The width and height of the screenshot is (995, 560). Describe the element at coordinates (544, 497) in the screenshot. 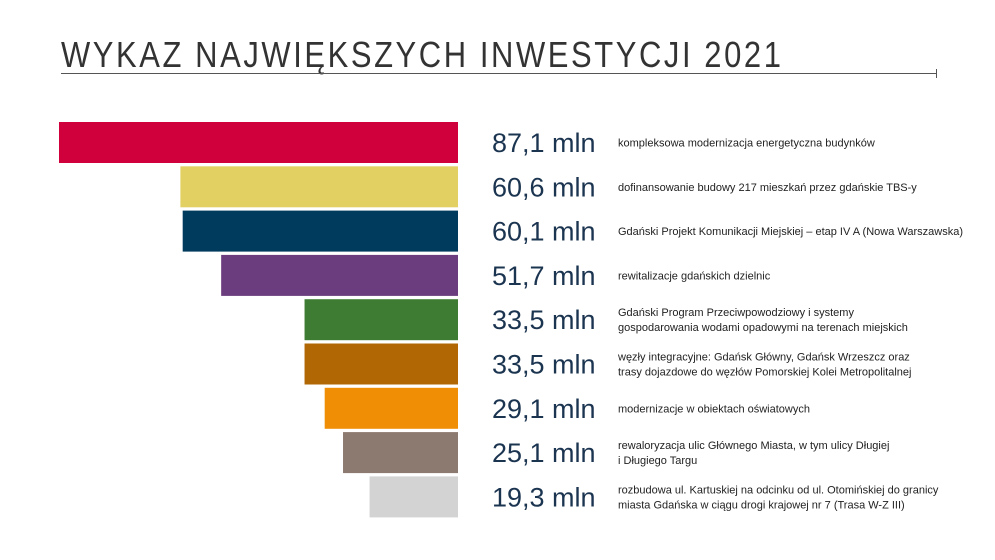

I see `value-label-9: 19,3 mln` at that location.